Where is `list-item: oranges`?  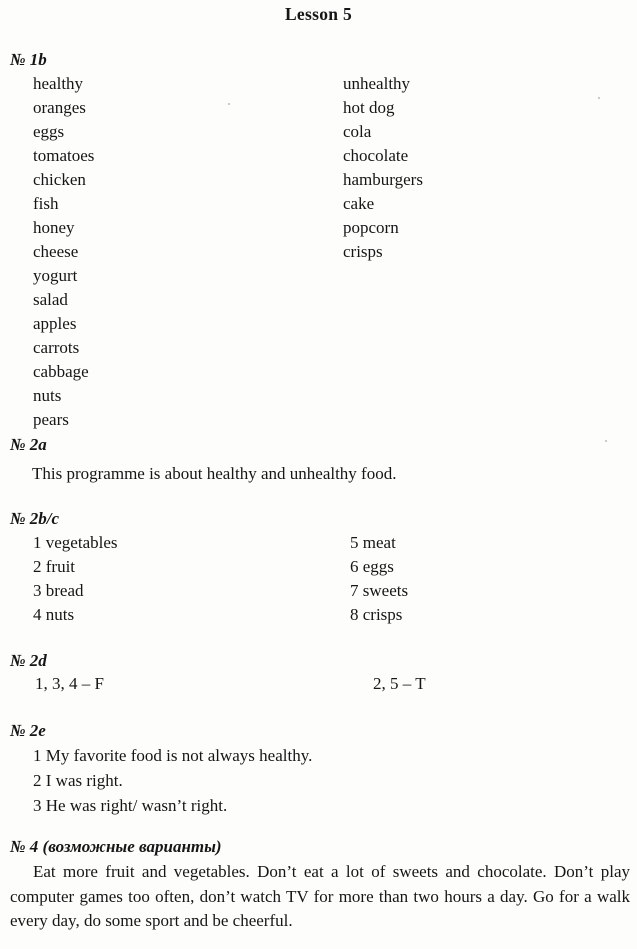
list-item: oranges is located at coordinates (59, 107).